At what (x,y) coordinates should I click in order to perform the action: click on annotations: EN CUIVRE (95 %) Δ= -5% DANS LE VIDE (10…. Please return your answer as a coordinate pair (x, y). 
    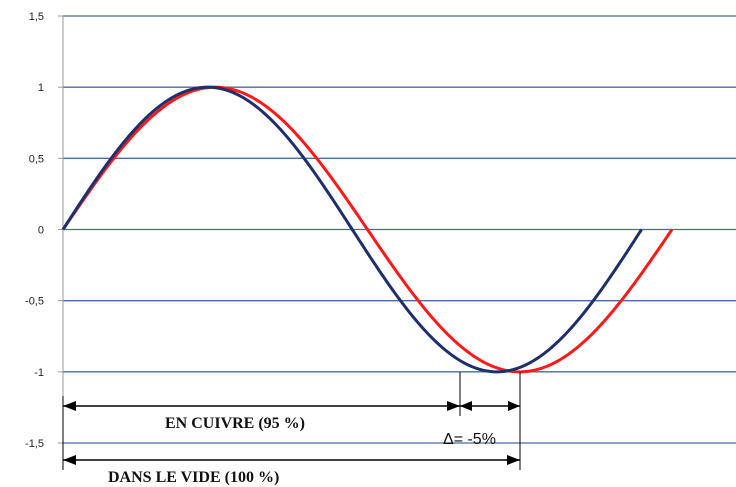
    Looking at the image, I should click on (291, 429).